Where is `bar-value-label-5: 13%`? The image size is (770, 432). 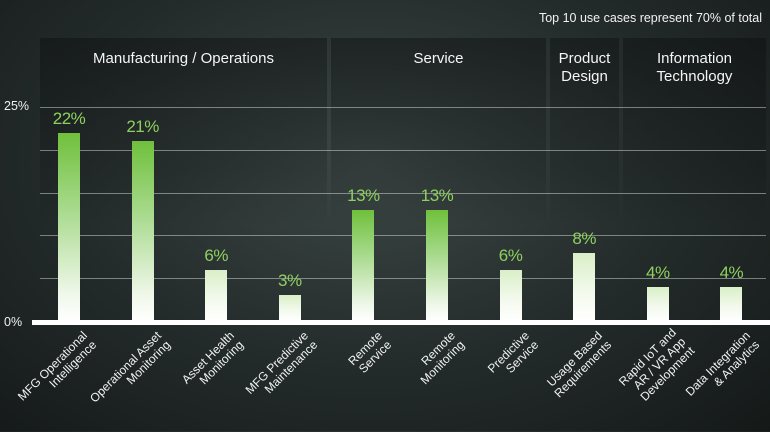 bar-value-label-5: 13% is located at coordinates (363, 195).